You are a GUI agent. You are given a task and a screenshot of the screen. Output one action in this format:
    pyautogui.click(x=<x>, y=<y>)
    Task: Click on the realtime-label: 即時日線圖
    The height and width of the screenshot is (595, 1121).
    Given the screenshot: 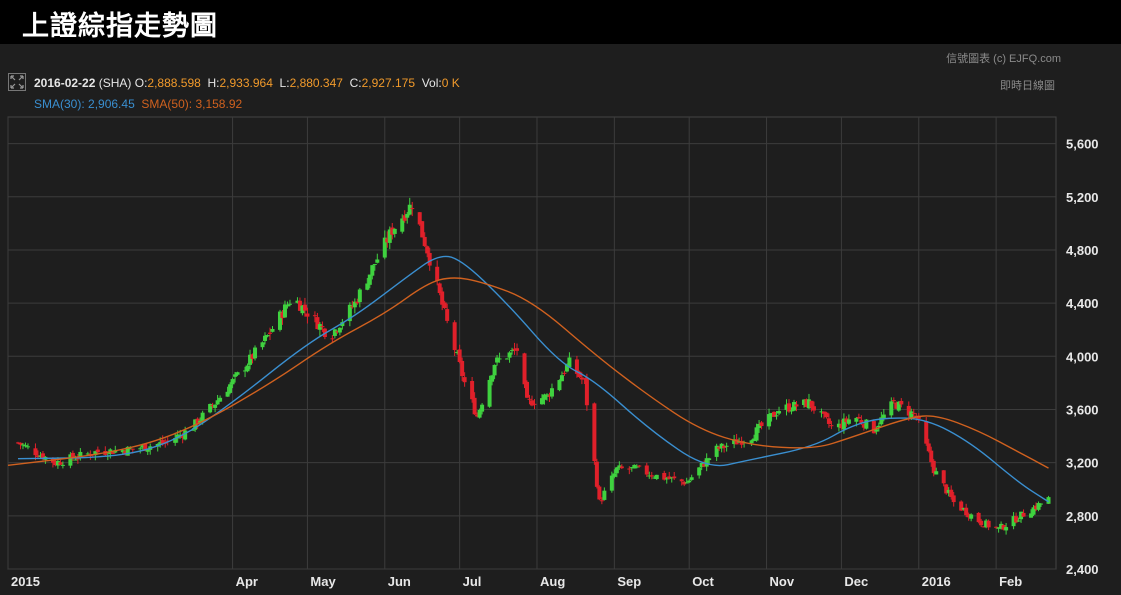 What is the action you would take?
    pyautogui.click(x=1027, y=86)
    